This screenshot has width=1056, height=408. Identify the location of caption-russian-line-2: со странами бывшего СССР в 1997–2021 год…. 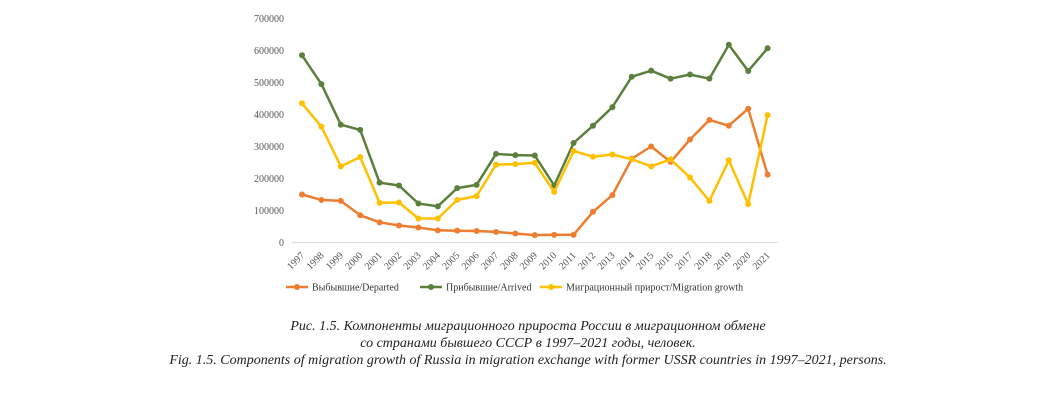
(528, 343).